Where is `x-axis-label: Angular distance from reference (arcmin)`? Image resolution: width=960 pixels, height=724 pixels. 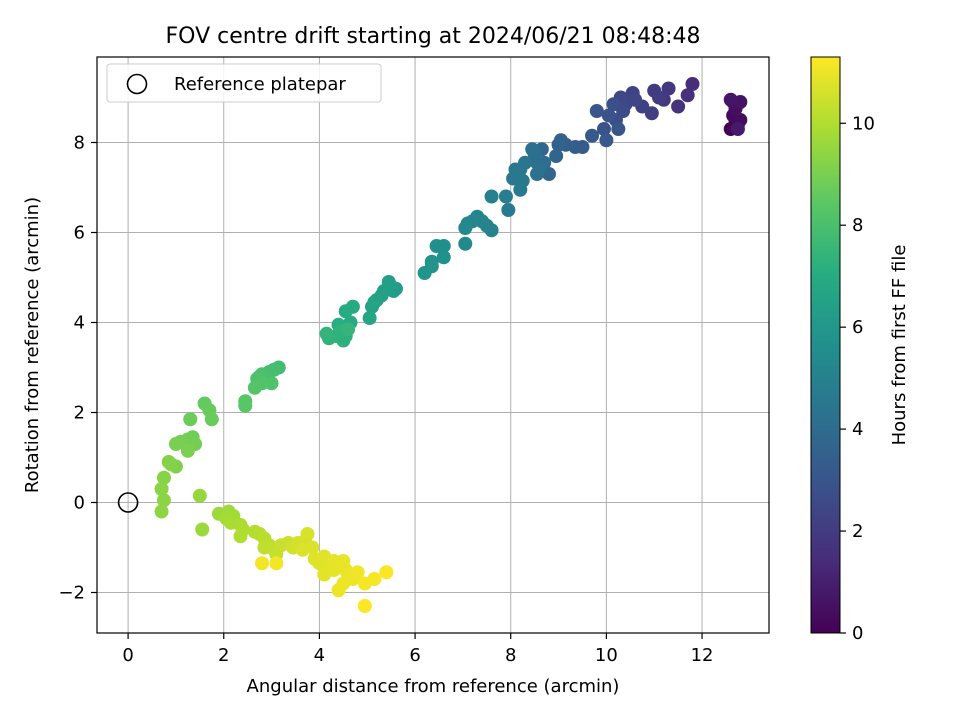
x-axis-label: Angular distance from reference (arcmin) is located at coordinates (433, 686).